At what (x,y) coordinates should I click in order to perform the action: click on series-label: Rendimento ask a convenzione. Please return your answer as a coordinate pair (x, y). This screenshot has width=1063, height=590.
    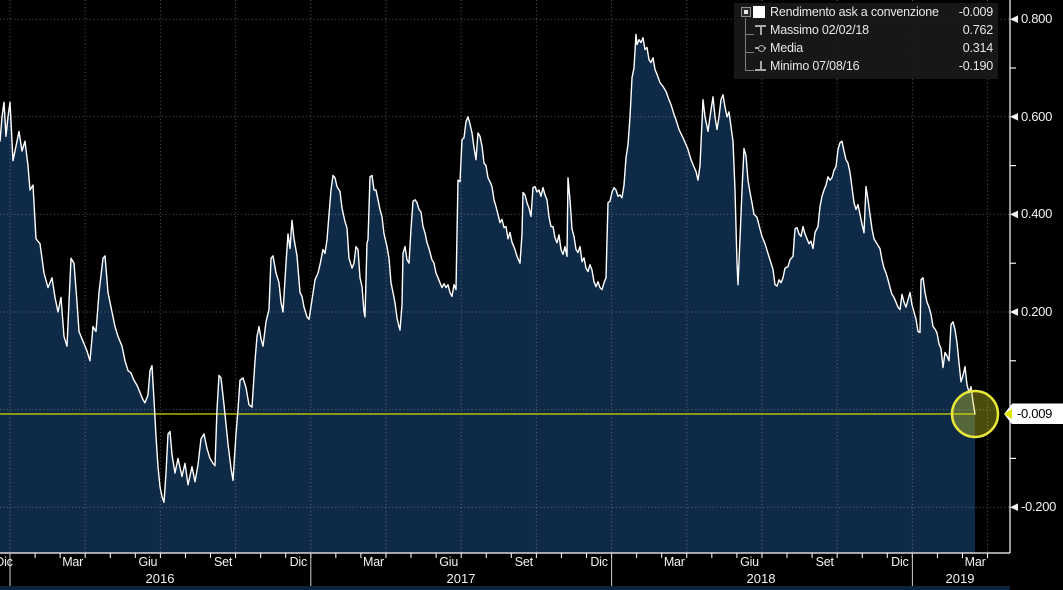
    Looking at the image, I should click on (854, 12).